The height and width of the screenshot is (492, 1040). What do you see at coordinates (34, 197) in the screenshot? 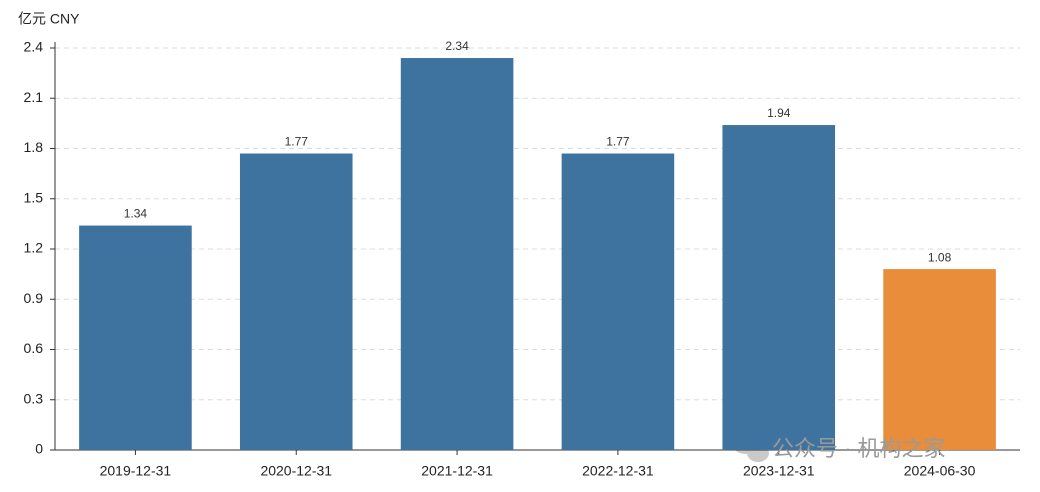
I see `y-tick-label: 1.5` at bounding box center [34, 197].